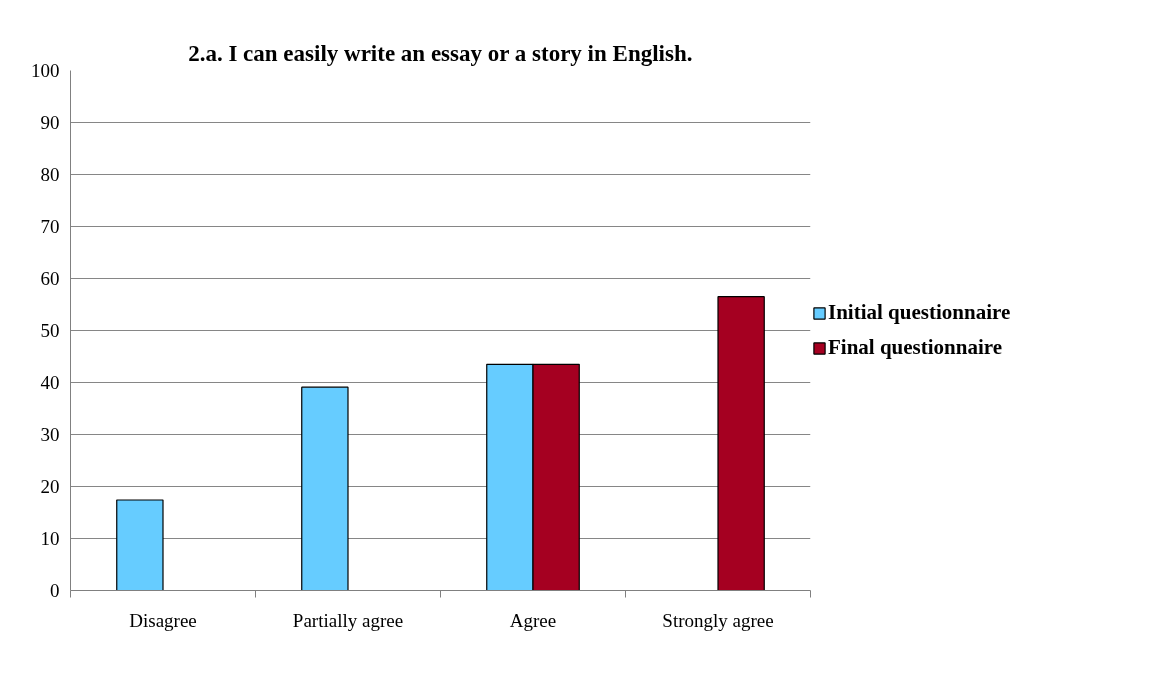 This screenshot has height=677, width=1157. Describe the element at coordinates (50, 122) in the screenshot. I see `y-tick-label: 90` at that location.